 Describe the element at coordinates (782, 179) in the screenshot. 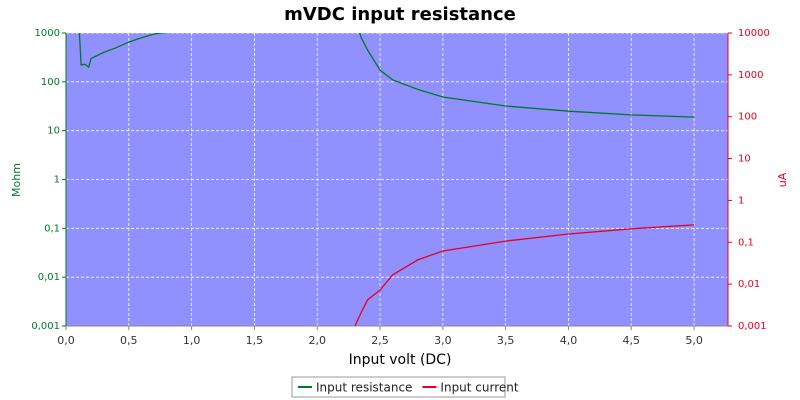

I see `y2-axis-label: uA` at that location.